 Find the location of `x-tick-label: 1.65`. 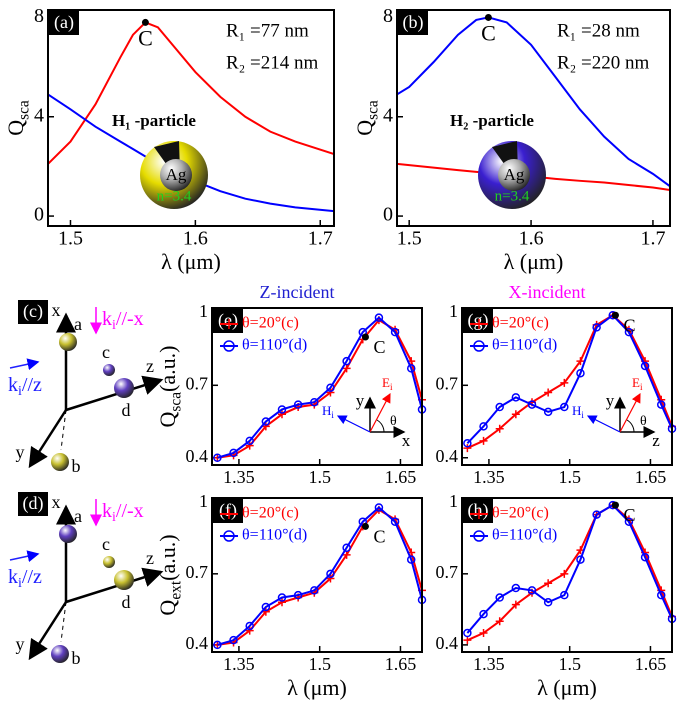

x-tick-label: 1.65 is located at coordinates (651, 664).